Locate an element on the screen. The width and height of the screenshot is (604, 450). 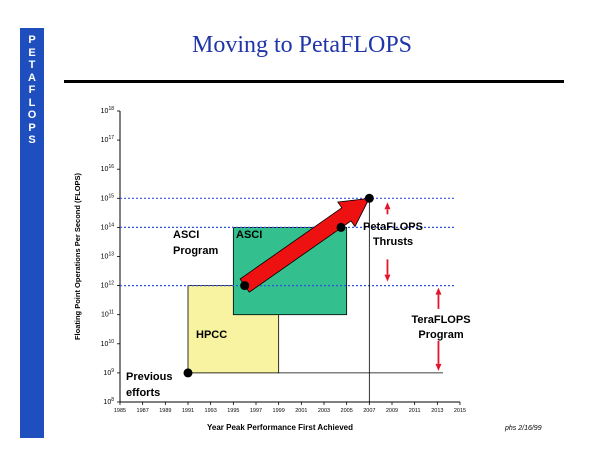
asci-program-label: Program is located at coordinates (195, 251).